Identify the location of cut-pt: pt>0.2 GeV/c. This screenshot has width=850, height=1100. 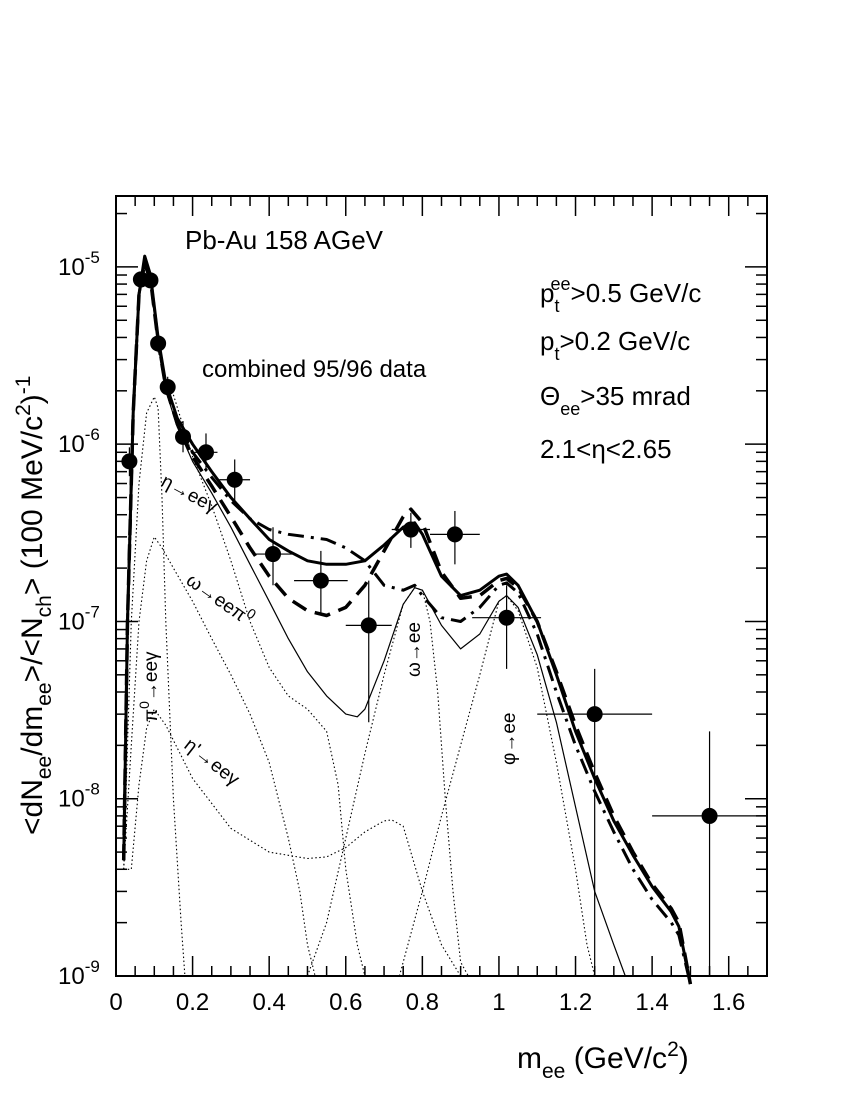
(615, 345).